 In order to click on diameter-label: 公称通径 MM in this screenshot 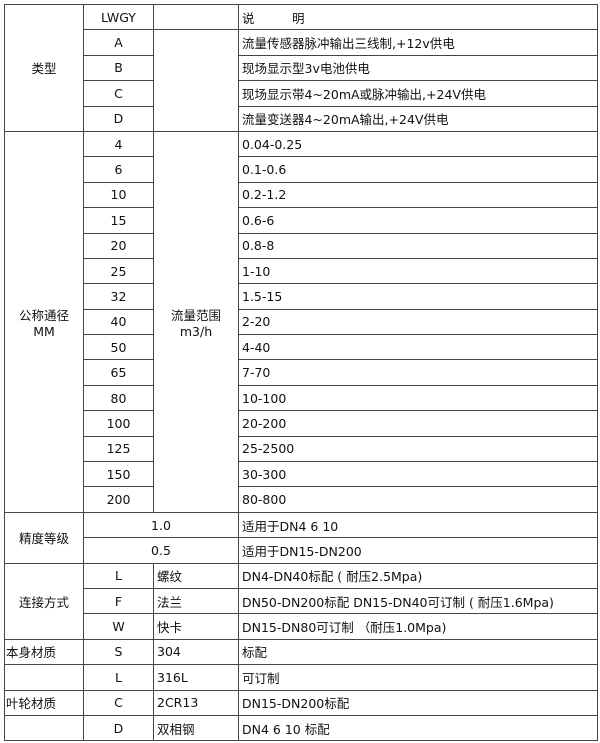, I will do `click(44, 321)`.